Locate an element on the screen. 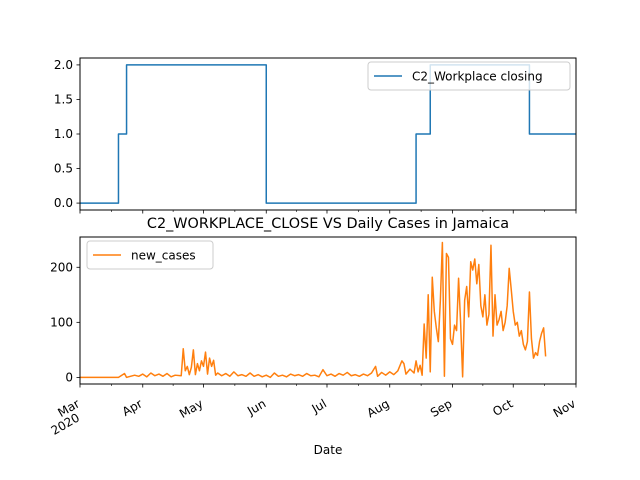  top-legend-box is located at coordinates (469, 76).